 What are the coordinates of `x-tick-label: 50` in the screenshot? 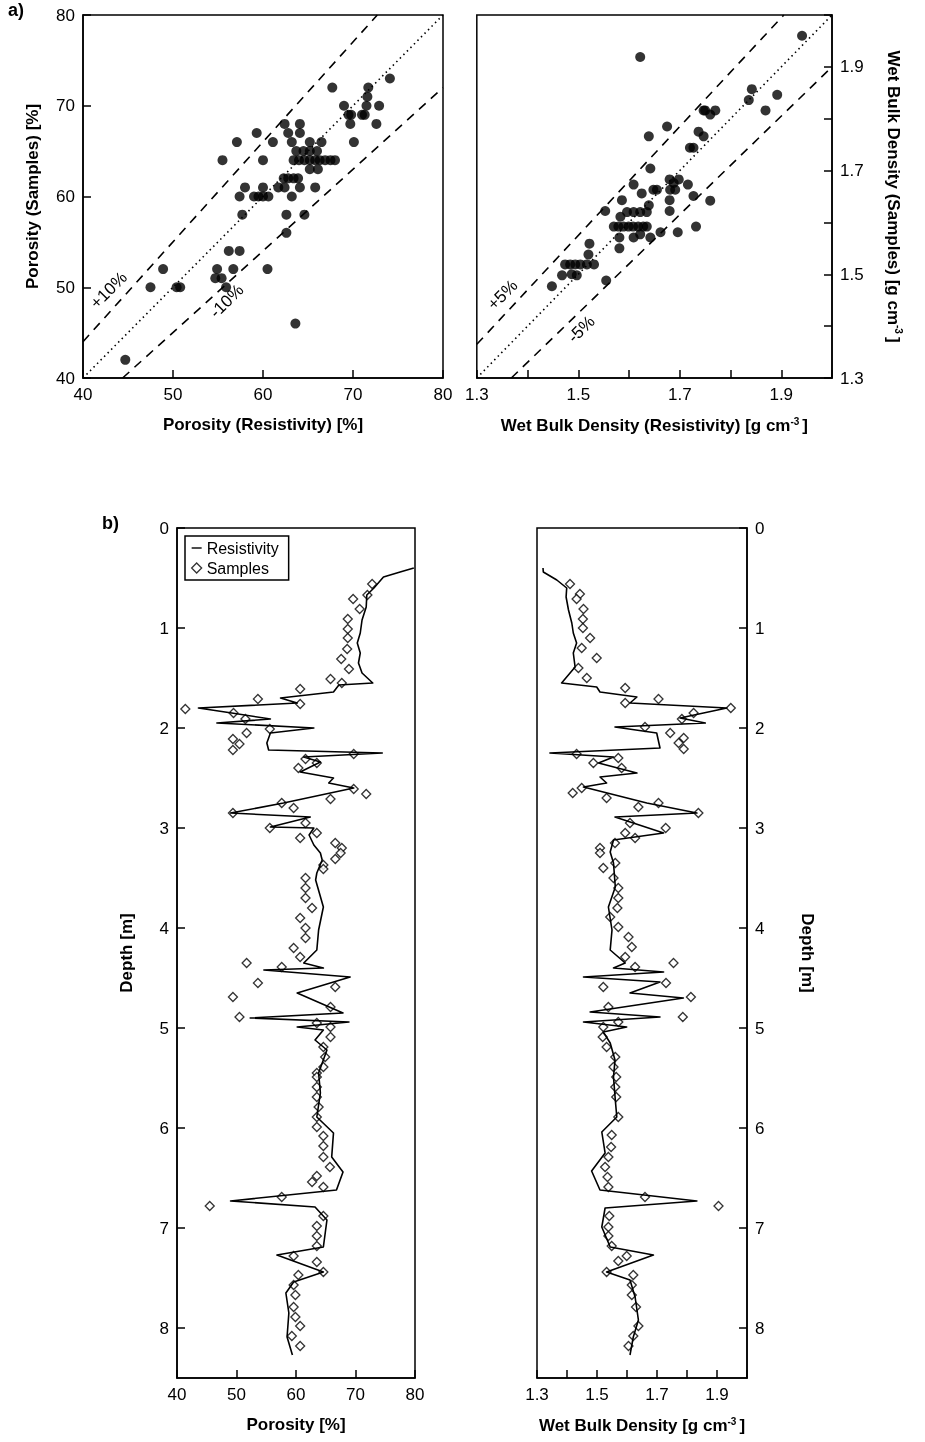 It's located at (236, 1394).